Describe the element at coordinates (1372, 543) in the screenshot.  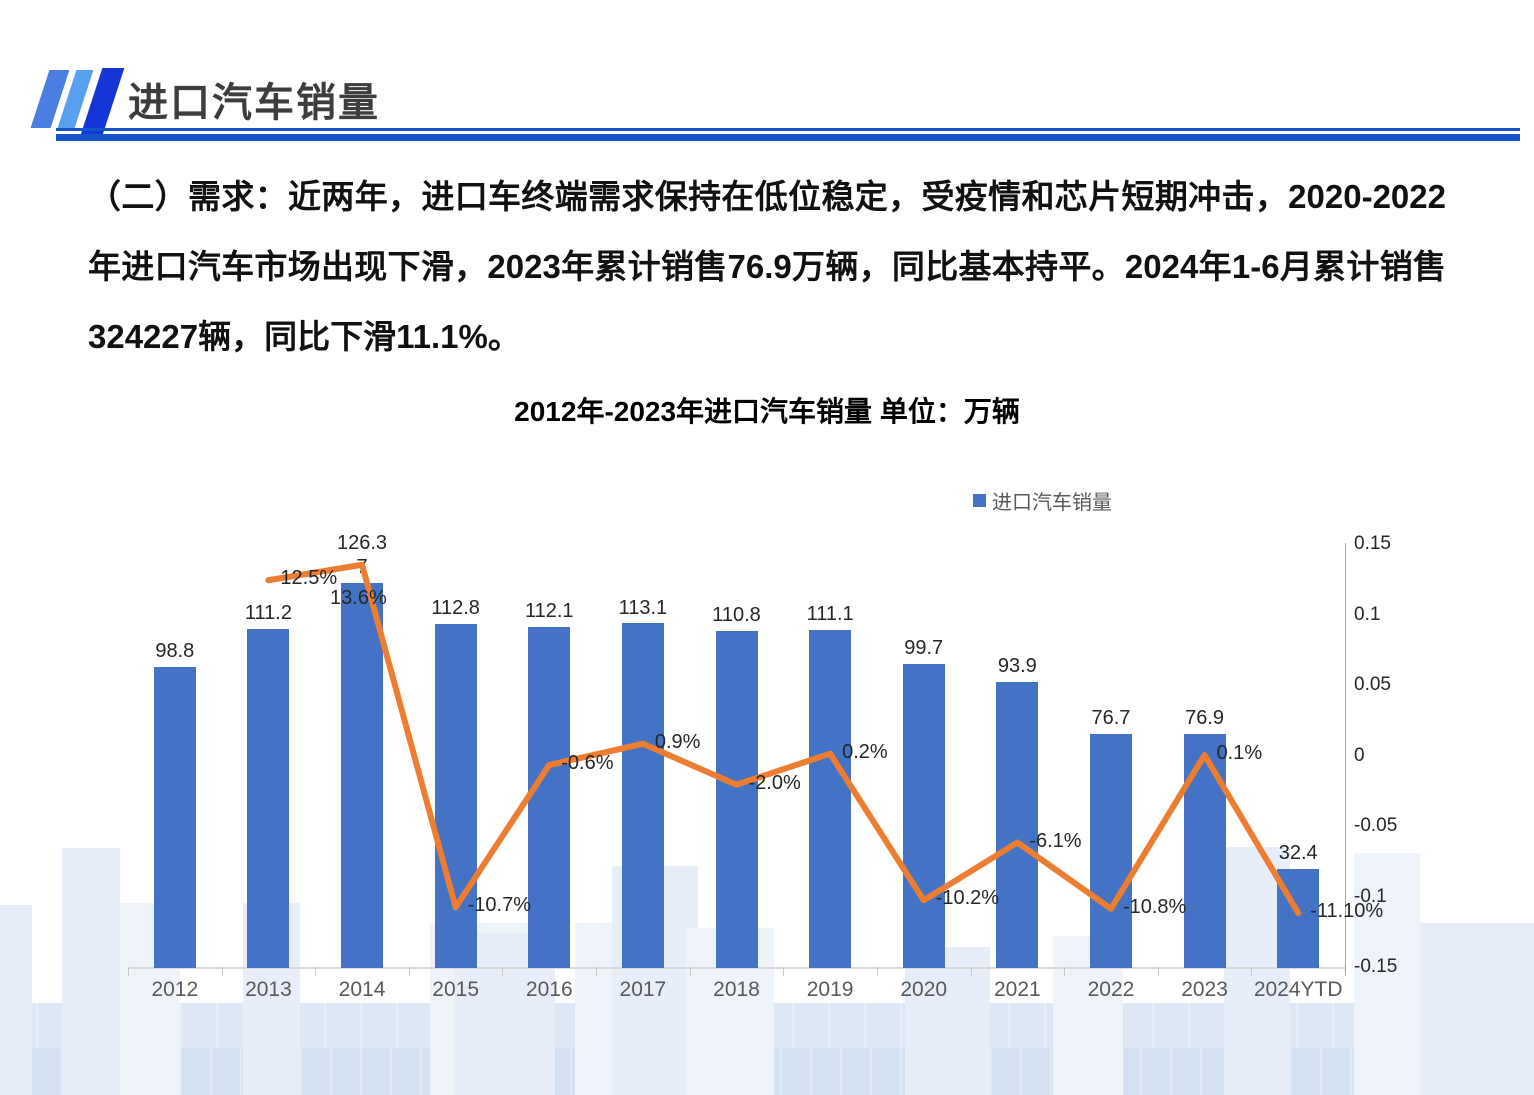
I see `right-axis-tick-label: 0.15` at that location.